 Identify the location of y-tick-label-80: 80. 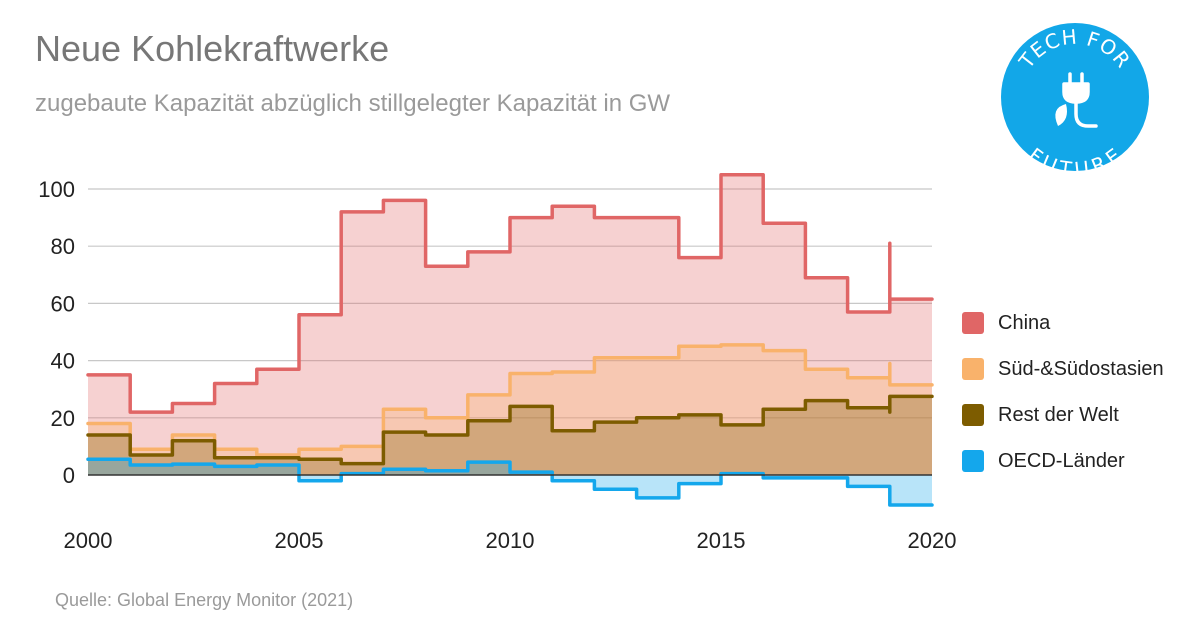
(63, 246).